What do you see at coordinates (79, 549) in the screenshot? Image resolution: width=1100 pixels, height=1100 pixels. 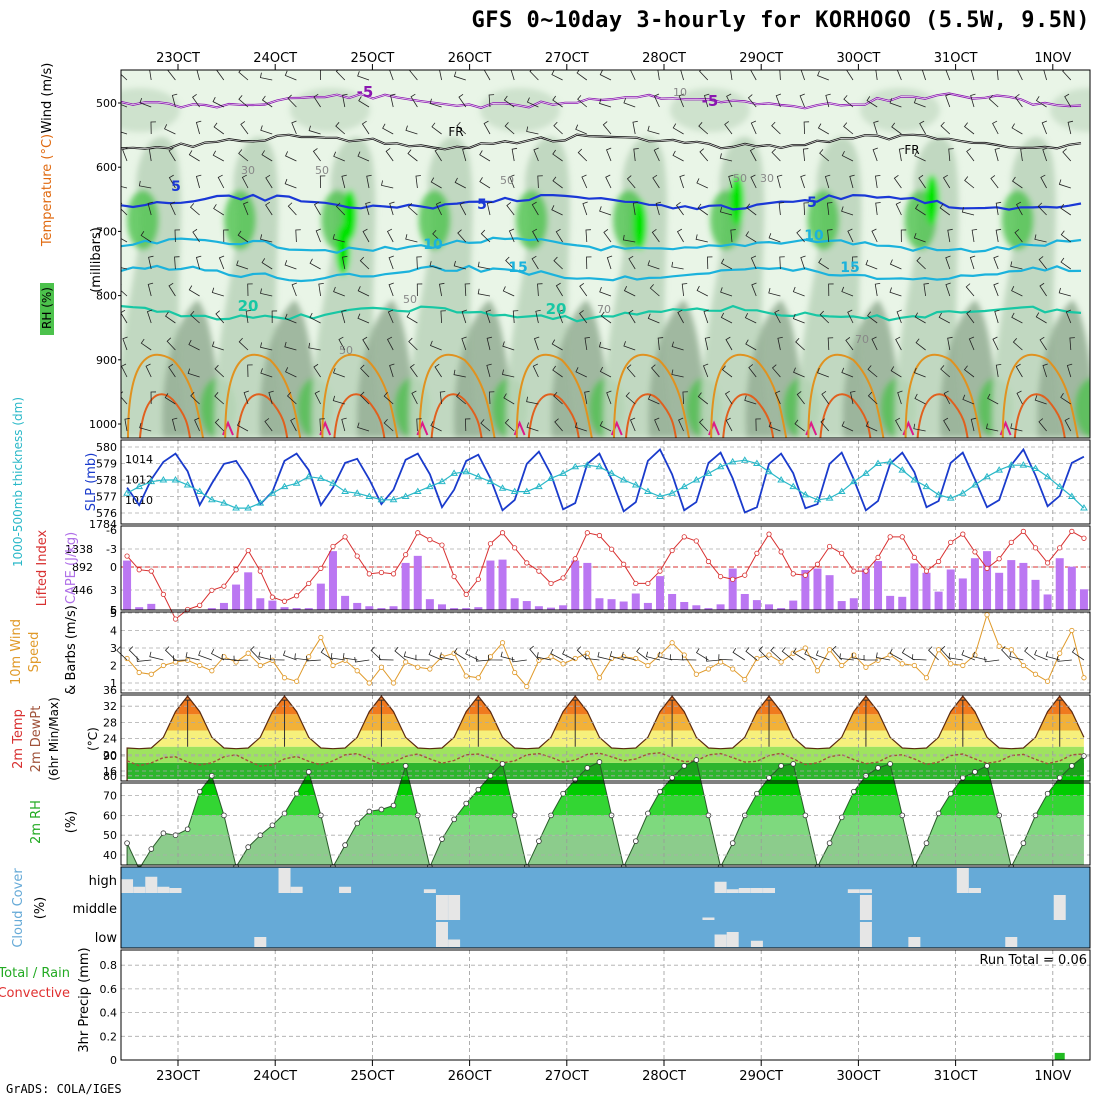 I see `cape-tick: 1338` at bounding box center [79, 549].